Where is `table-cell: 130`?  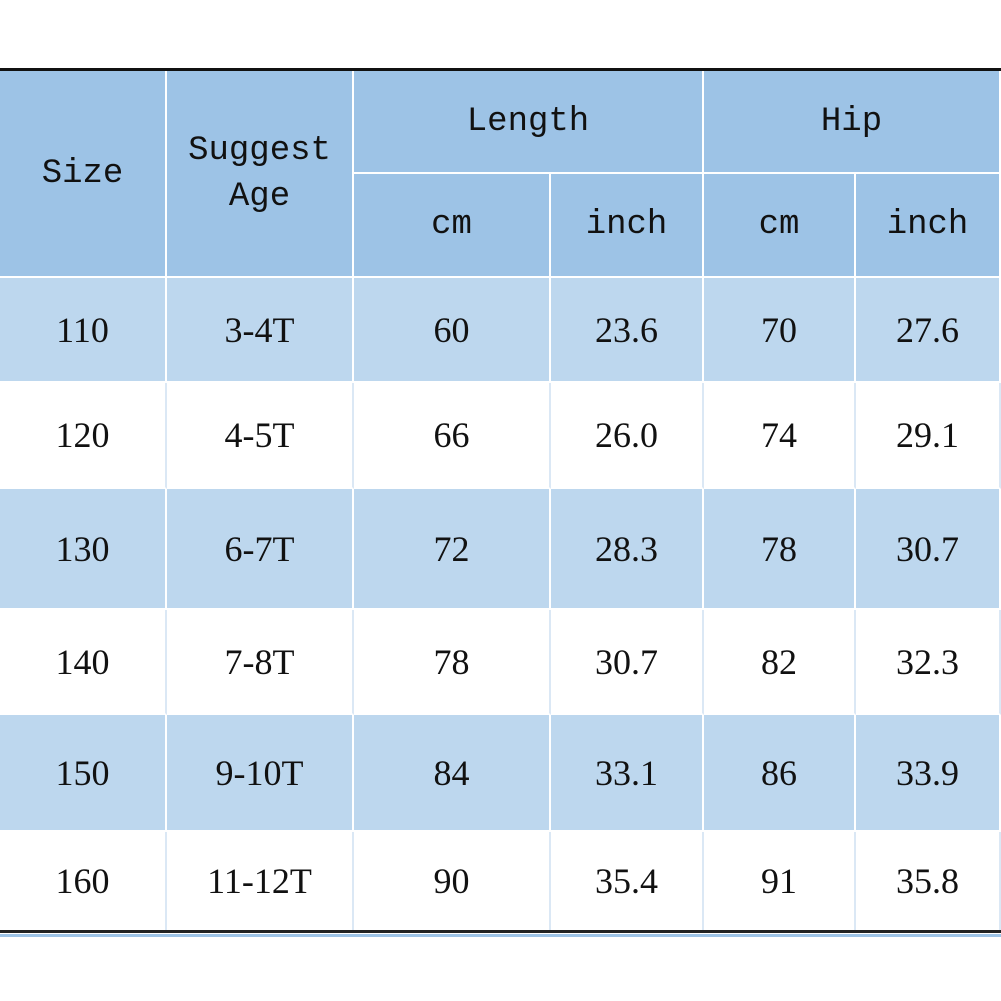 table-cell: 130 is located at coordinates (83, 549).